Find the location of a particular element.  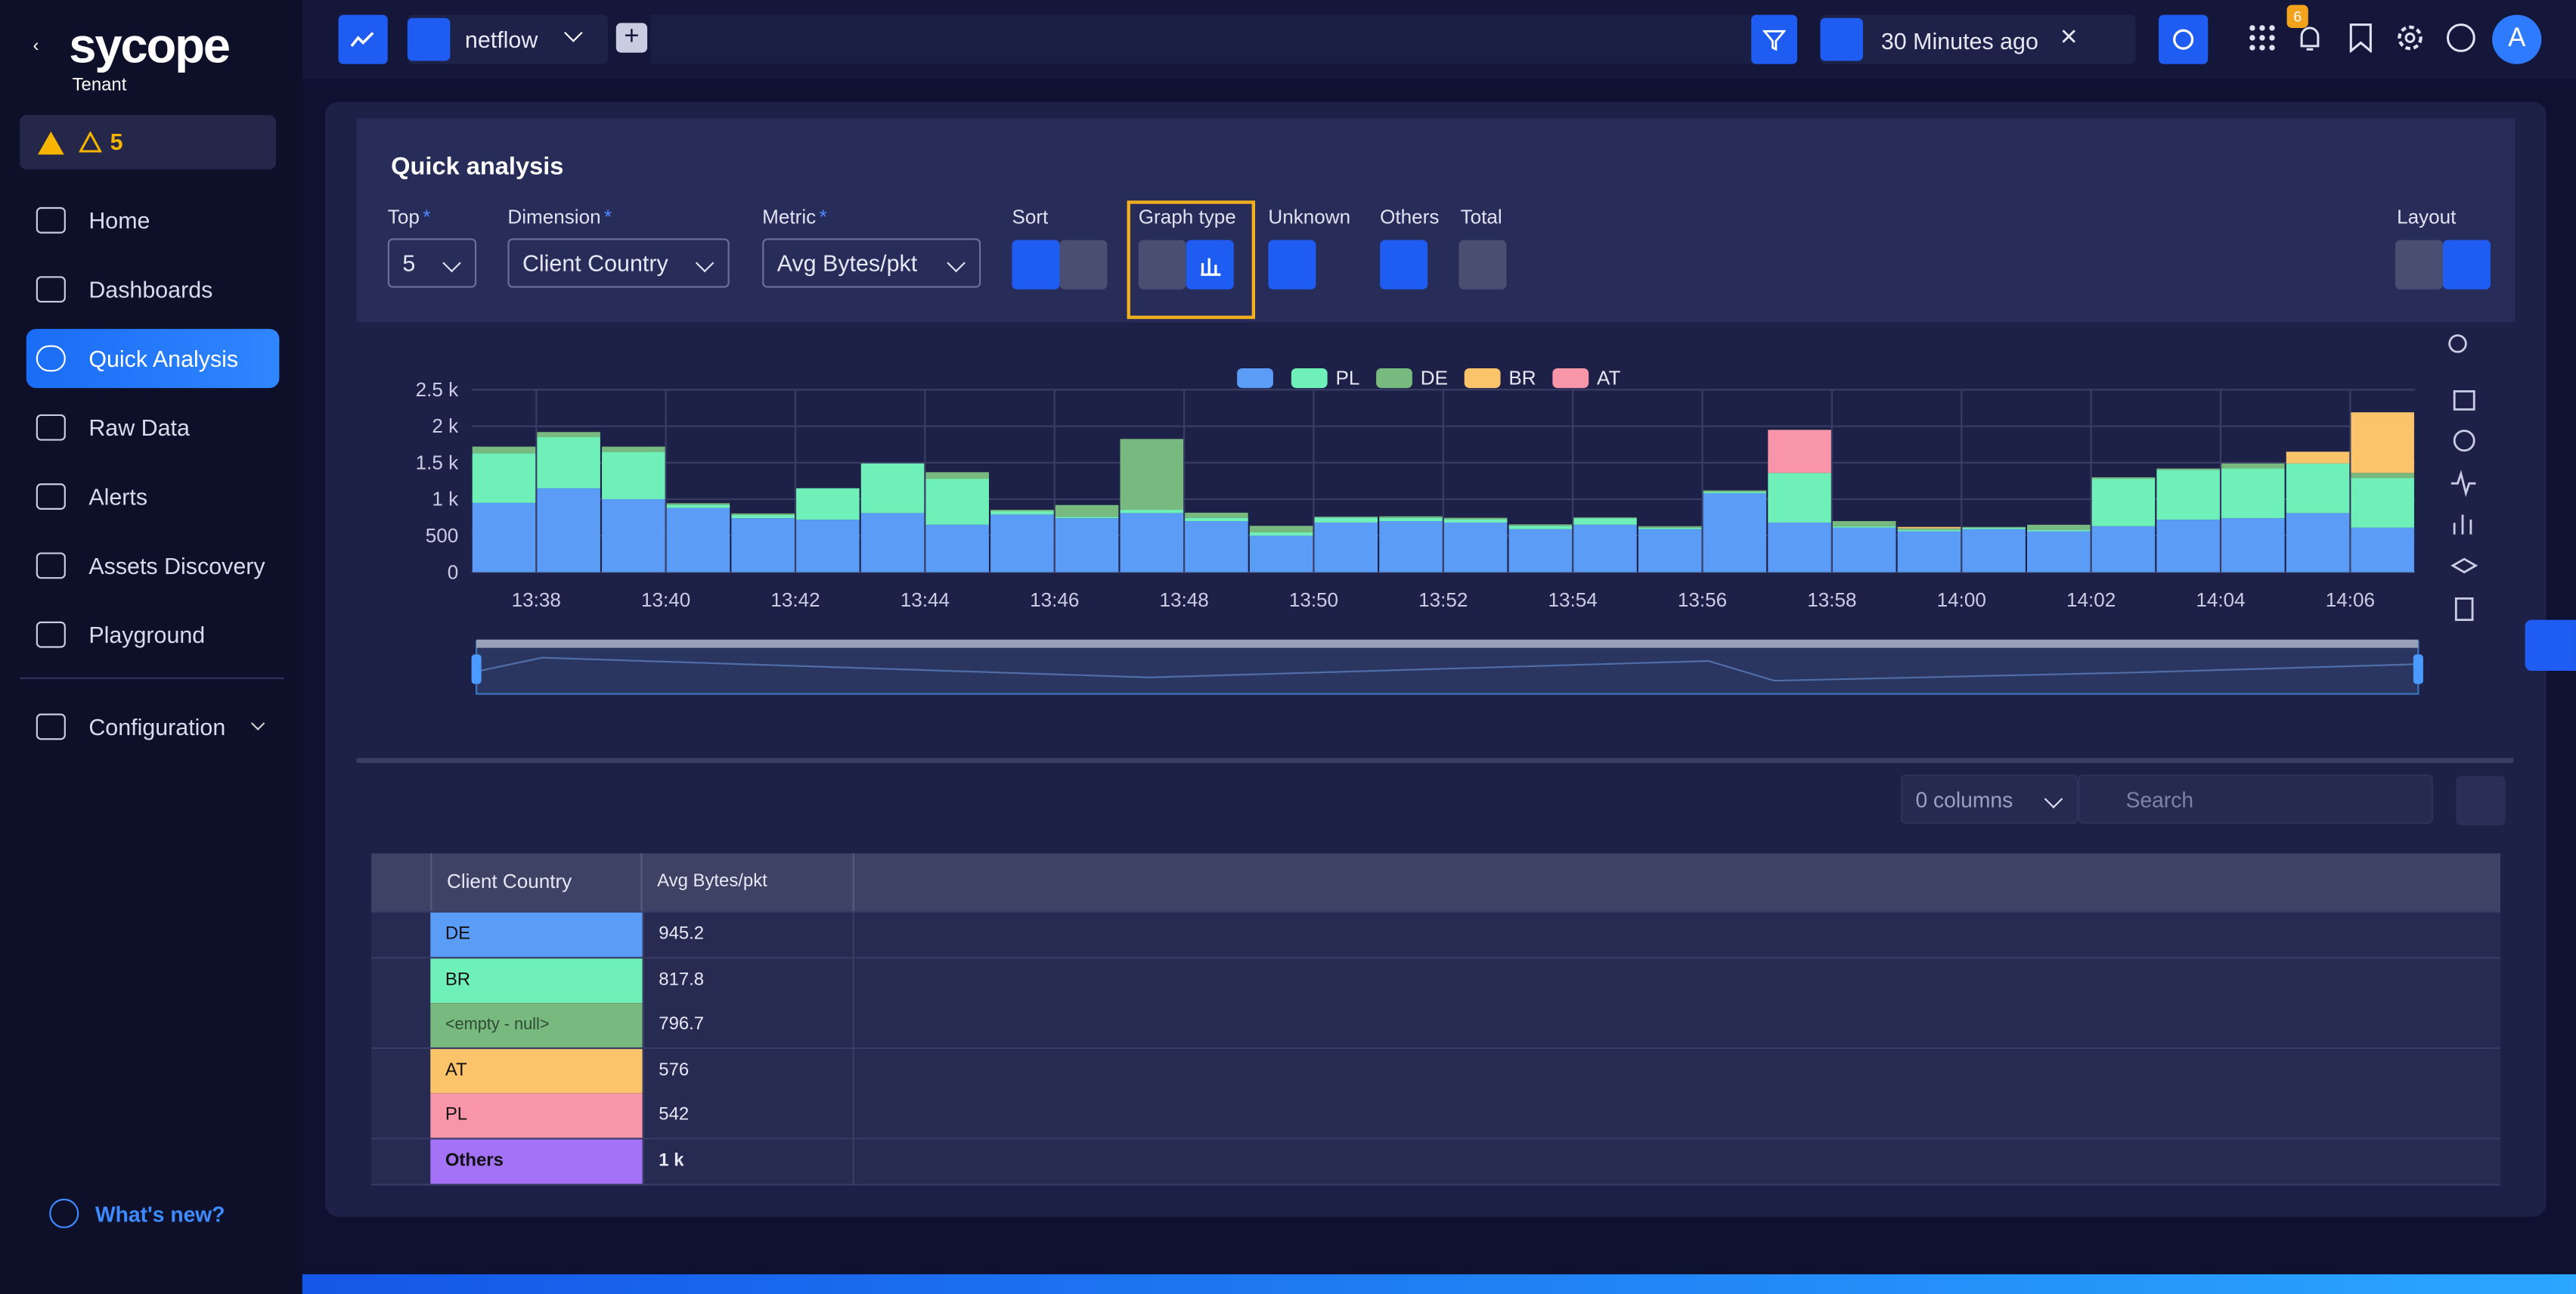

filter-button is located at coordinates (1774, 39).